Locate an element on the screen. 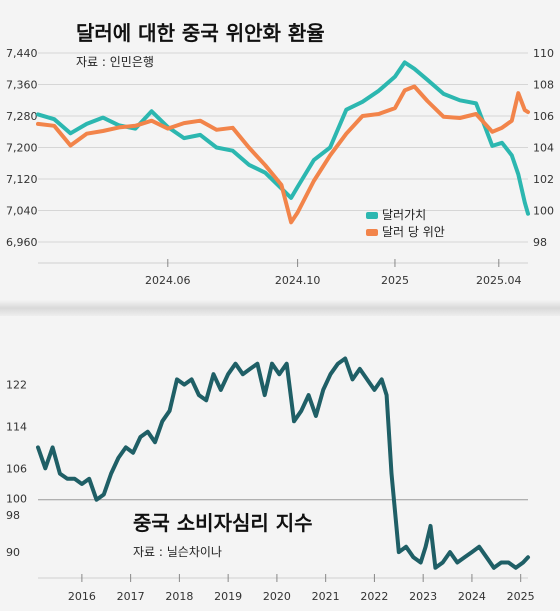 This screenshot has height=611, width=560. legend-swatch-dollar-index is located at coordinates (372, 215).